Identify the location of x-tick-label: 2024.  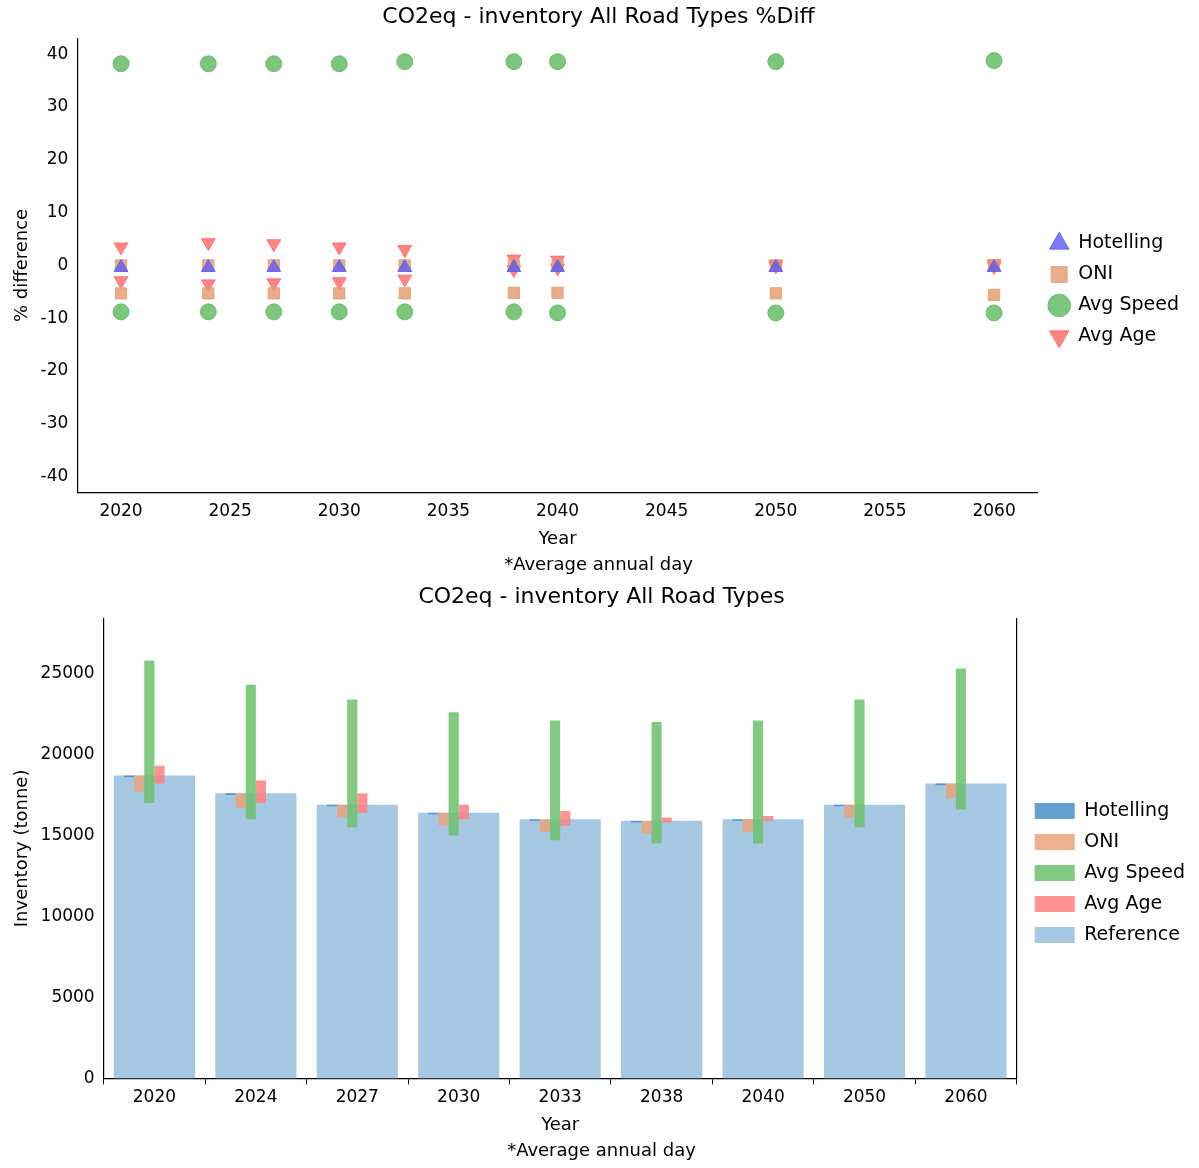
(256, 1096).